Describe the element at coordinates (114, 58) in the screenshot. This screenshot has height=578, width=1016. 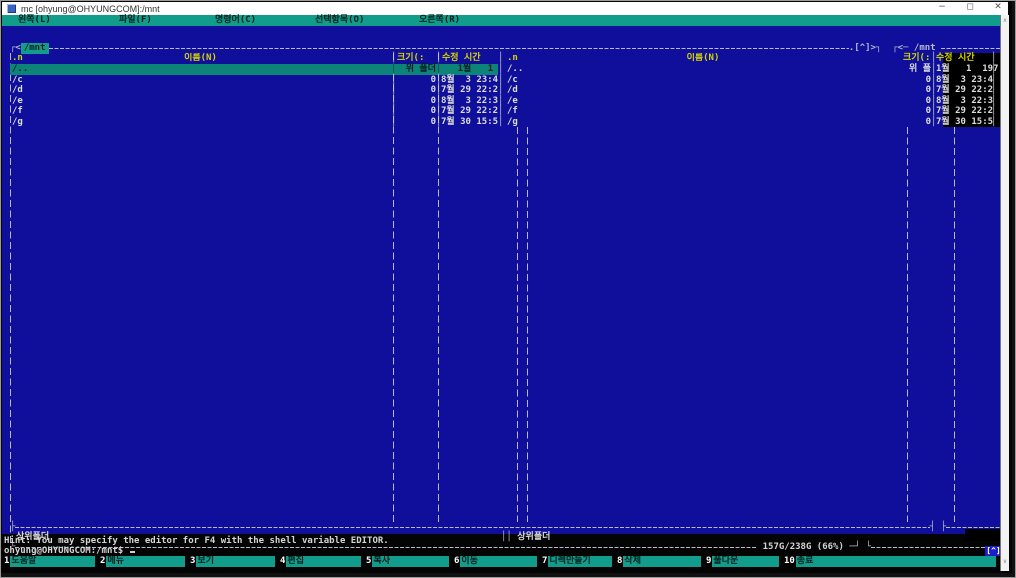
I see `left-header-name: .n 이름(N)` at that location.